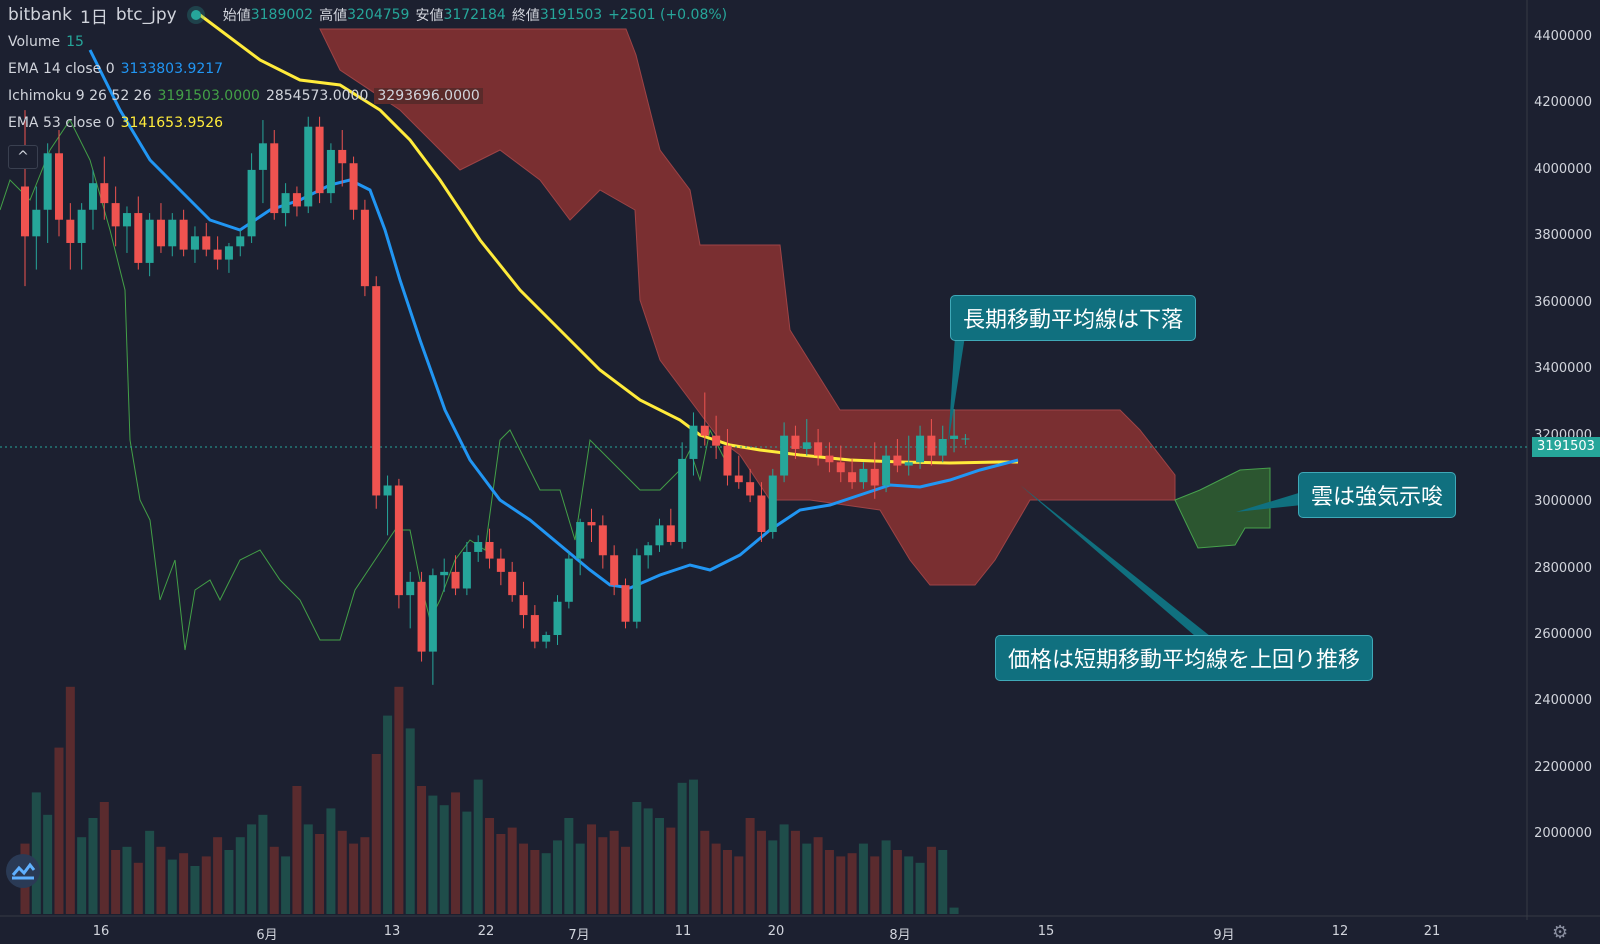 The height and width of the screenshot is (944, 1600). Describe the element at coordinates (1563, 169) in the screenshot. I see `price-axis-tick: 4000000` at that location.